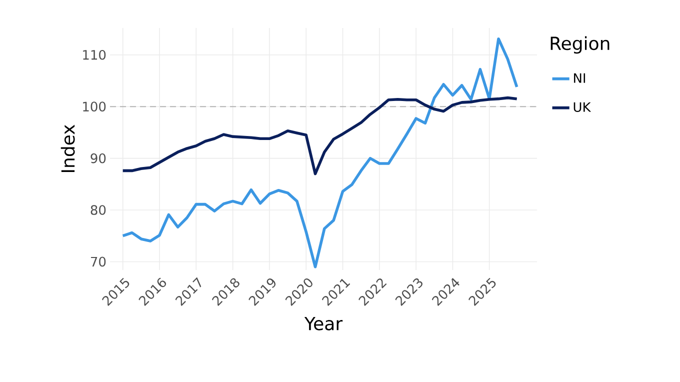 The image size is (680, 382). I want to click on legend-label: NI, so click(580, 78).